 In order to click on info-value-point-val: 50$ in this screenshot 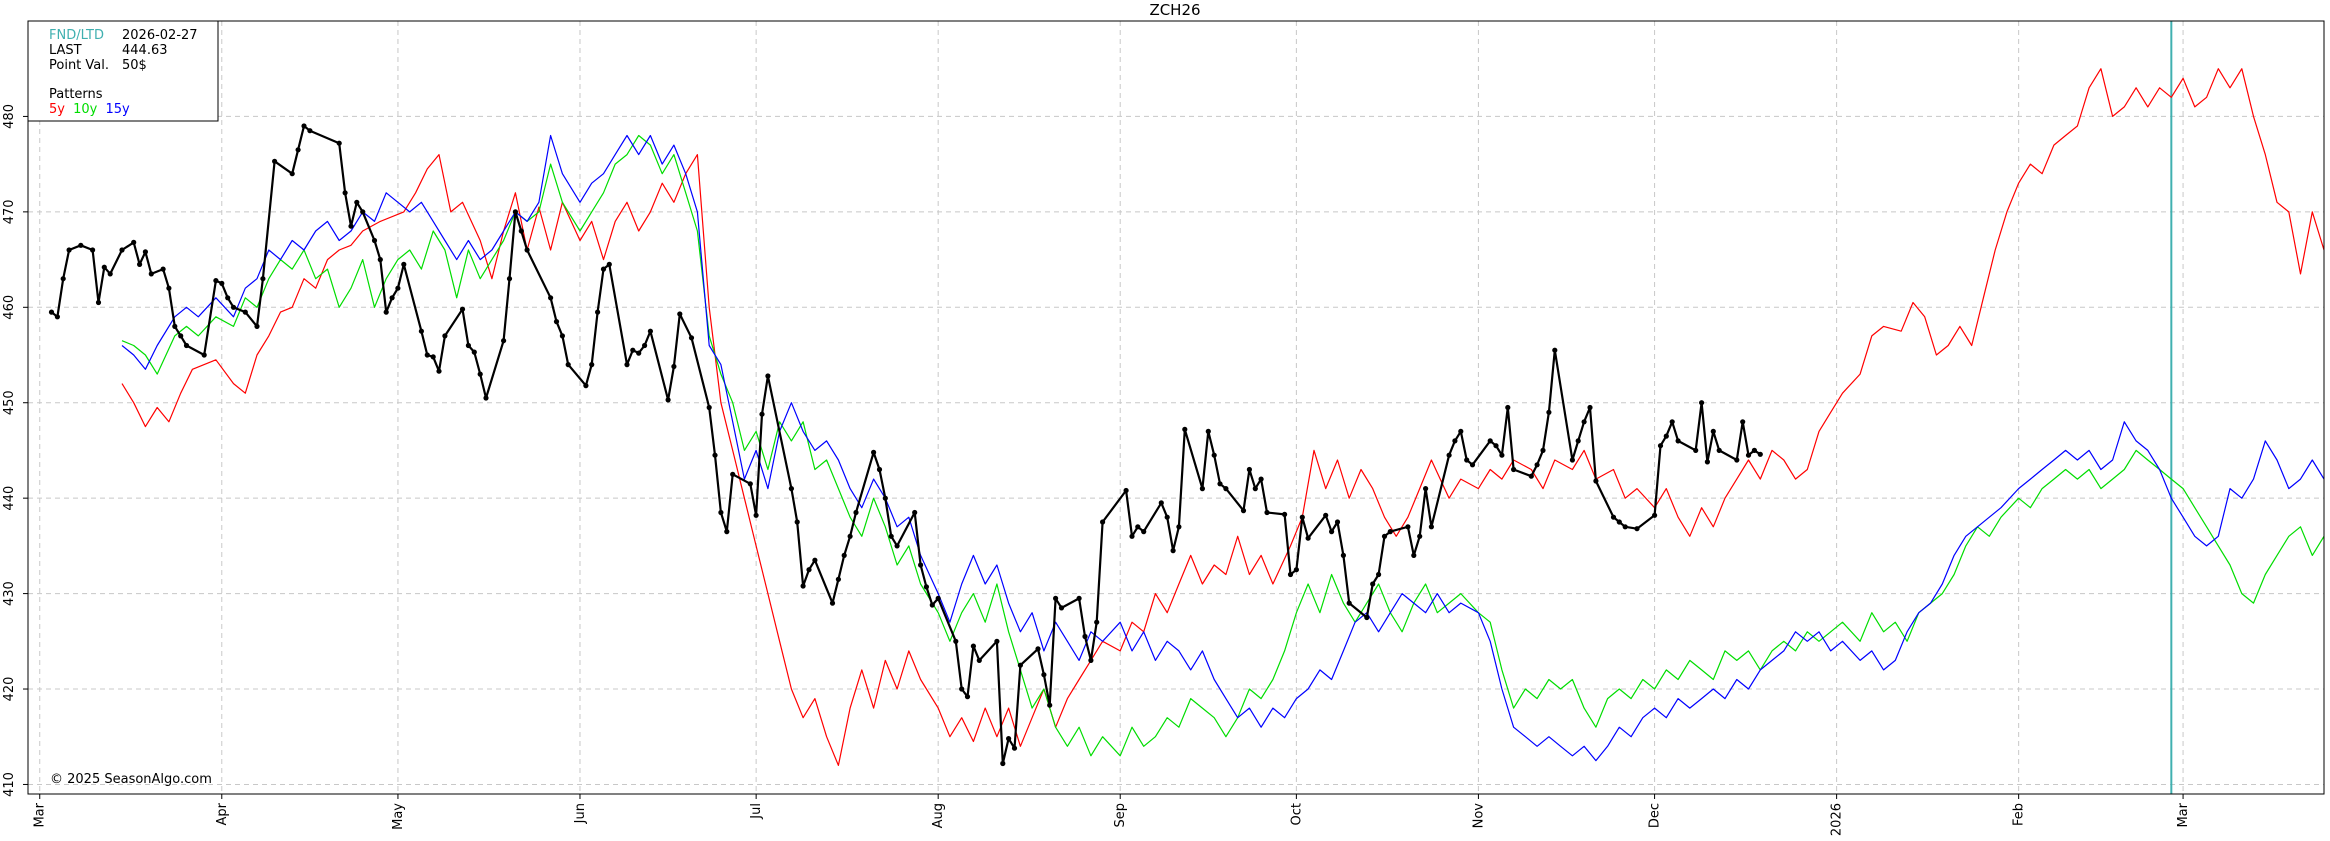, I will do `click(134, 65)`.